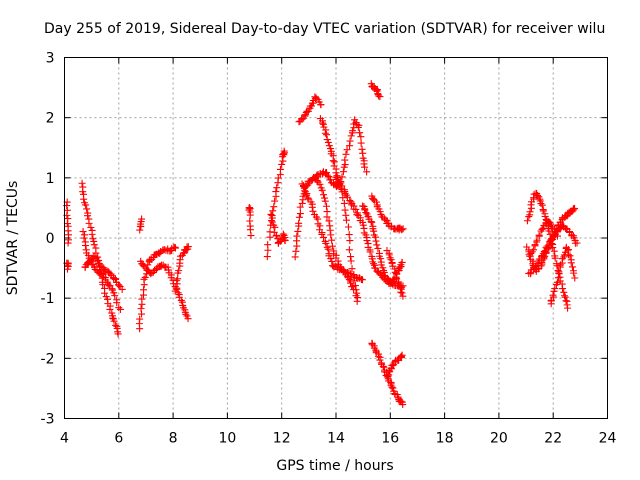 This screenshot has width=640, height=480. What do you see at coordinates (64, 439) in the screenshot?
I see `x-tick-label: 4` at bounding box center [64, 439].